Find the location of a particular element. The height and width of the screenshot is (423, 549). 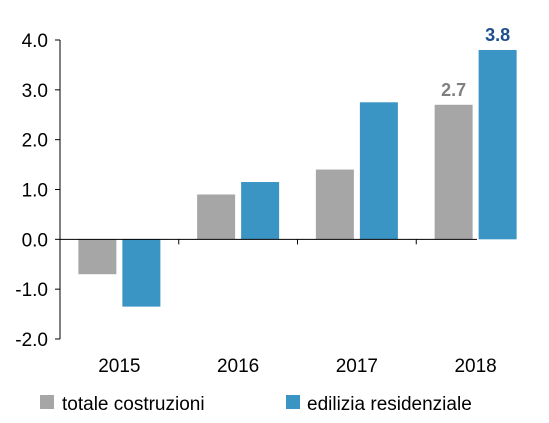

y-tick-label: 4.0 is located at coordinates (35, 41).